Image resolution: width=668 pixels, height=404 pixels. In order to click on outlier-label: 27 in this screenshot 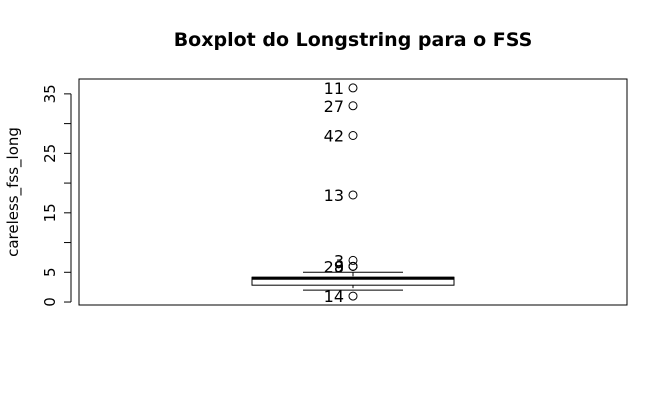, I will do `click(334, 106)`.